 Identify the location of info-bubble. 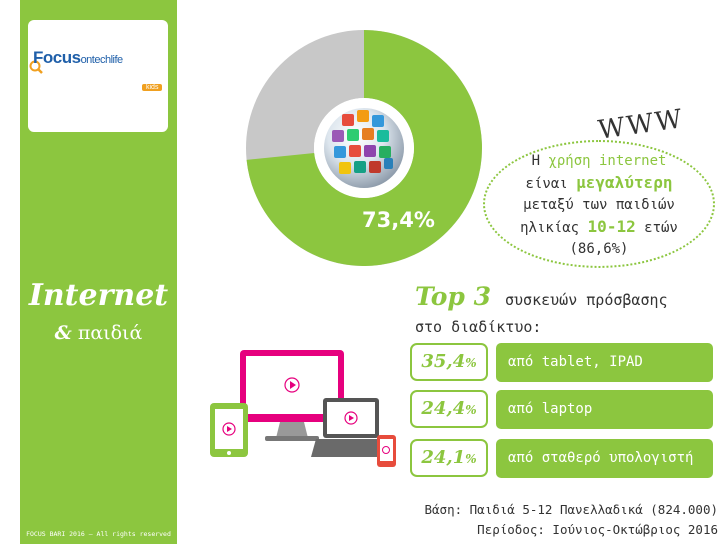
(599, 204).